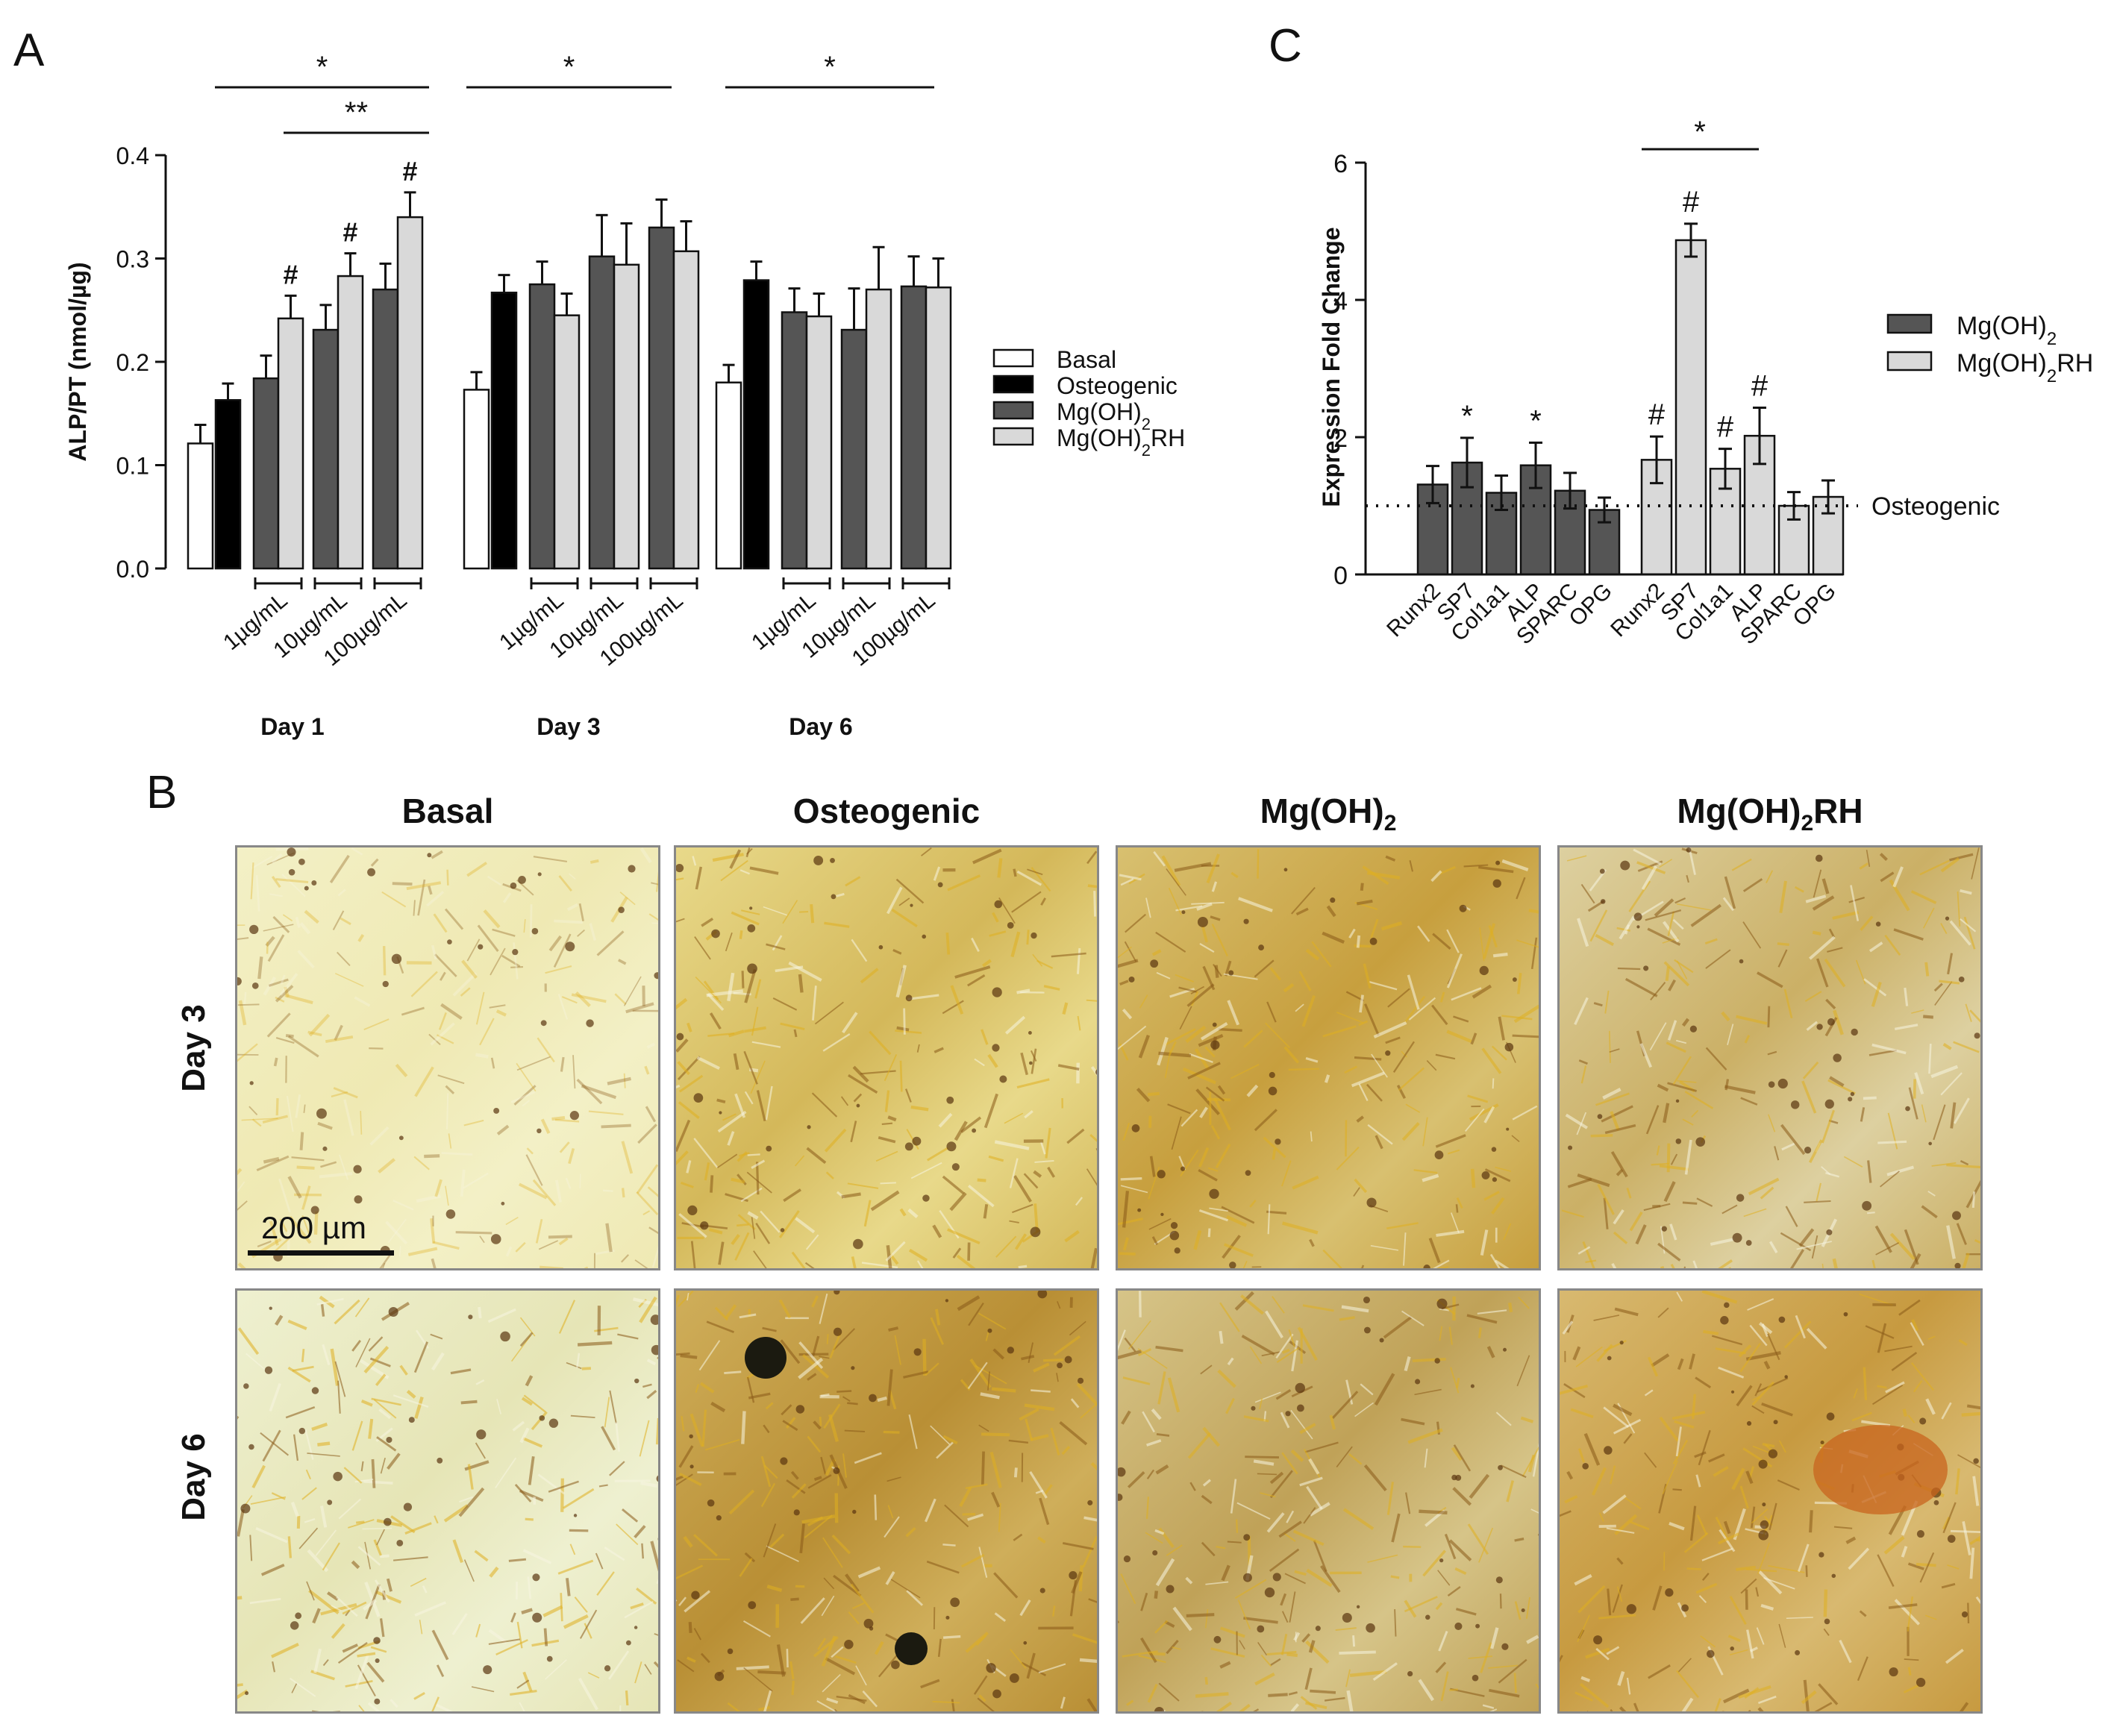 The width and height of the screenshot is (2114, 1736). I want to click on col-osteogenic-label: Osteogenic, so click(887, 811).